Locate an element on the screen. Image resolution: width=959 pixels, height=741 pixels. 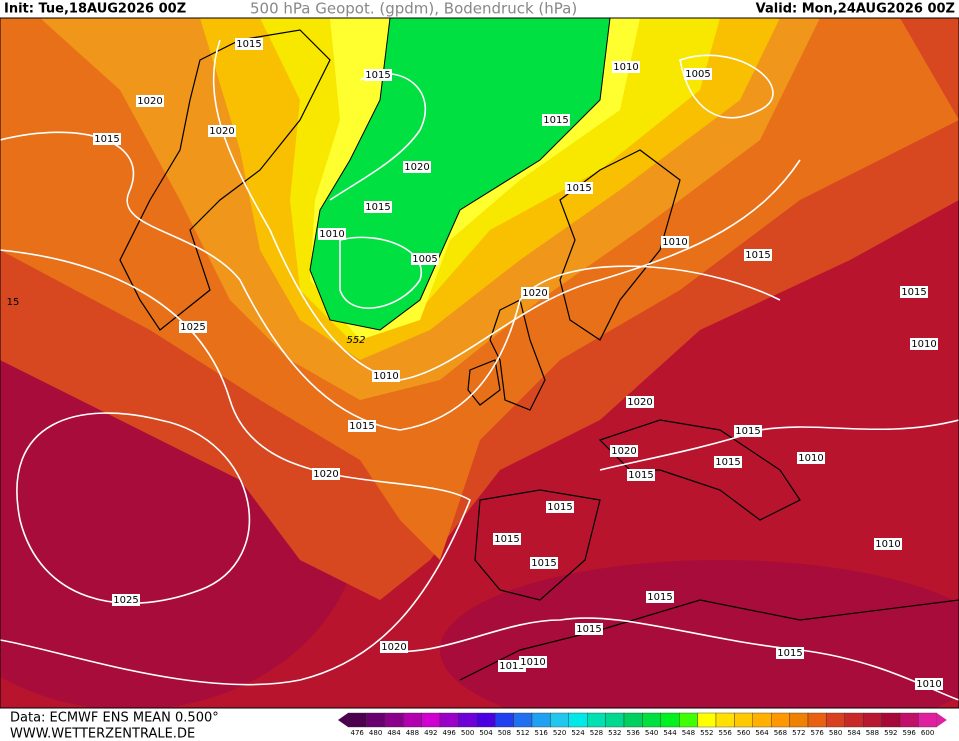
website: WWW.WETTERZENTRALE.DE is located at coordinates (102, 734).